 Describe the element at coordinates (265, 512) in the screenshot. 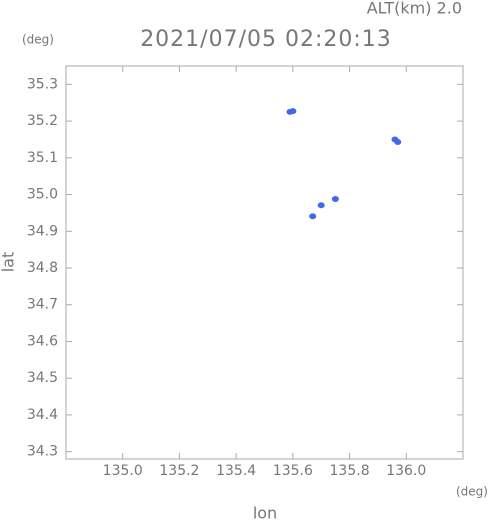

I see `x-axis-label: lon` at that location.